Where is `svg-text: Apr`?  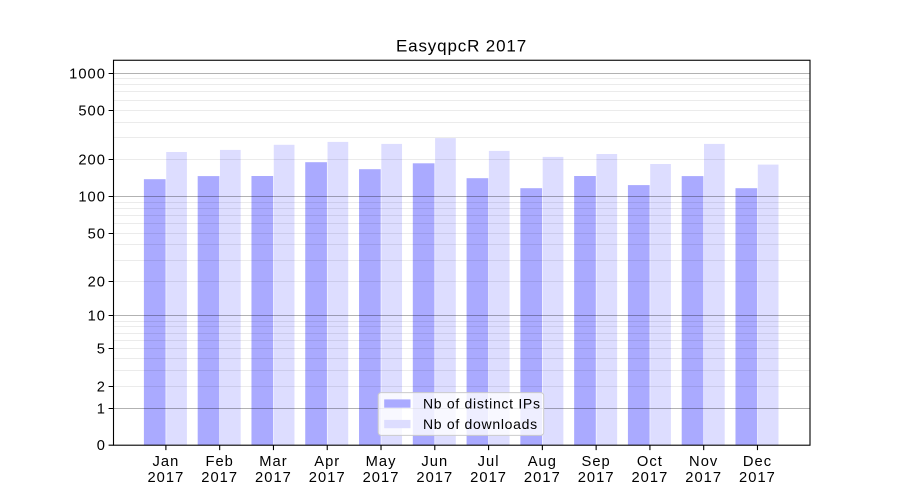 svg-text: Apr is located at coordinates (327, 462).